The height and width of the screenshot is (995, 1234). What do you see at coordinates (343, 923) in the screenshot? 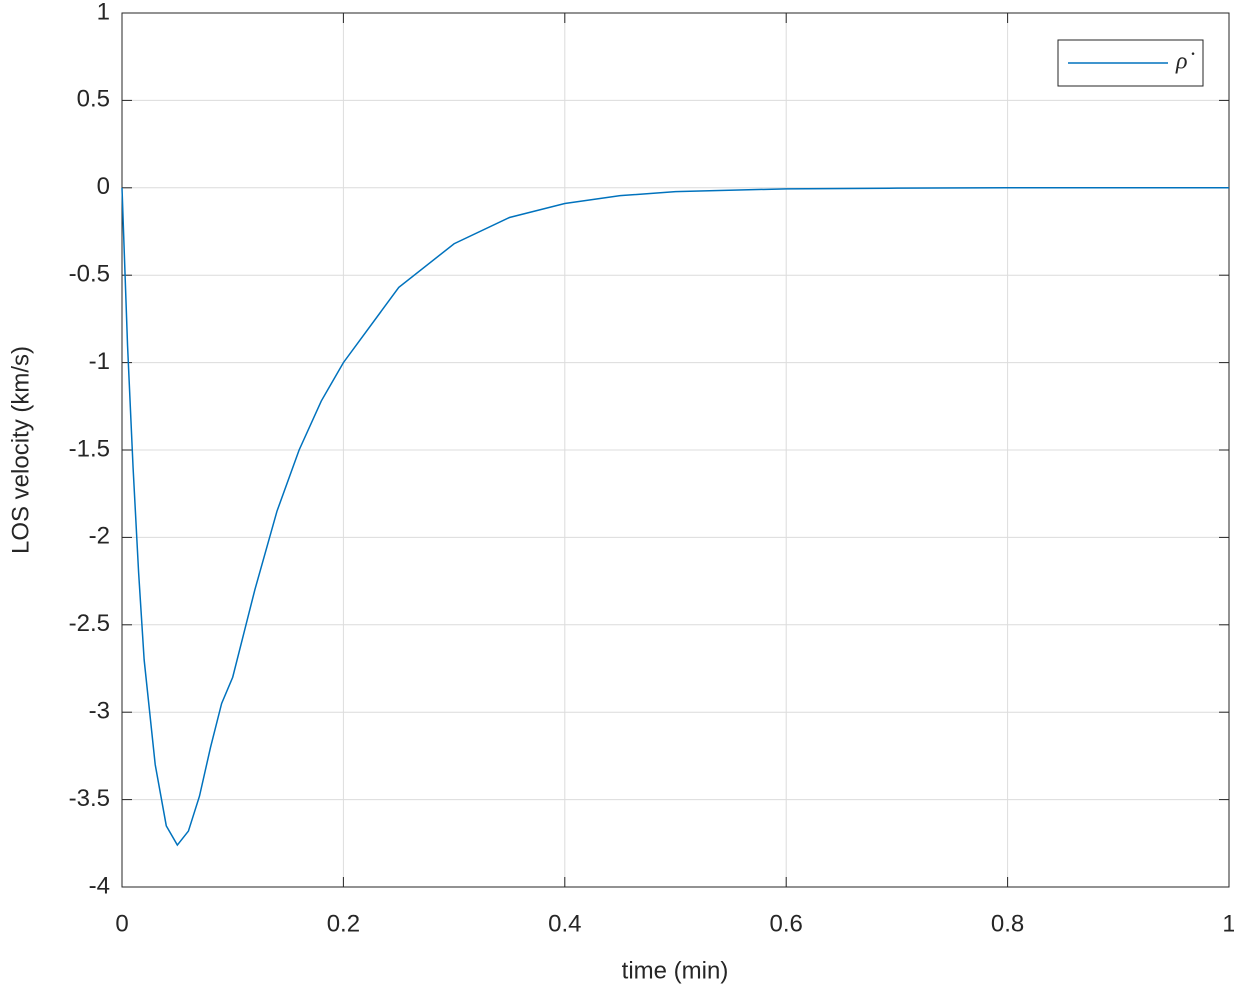
I see `x-tick-label: 0.2` at bounding box center [343, 923].